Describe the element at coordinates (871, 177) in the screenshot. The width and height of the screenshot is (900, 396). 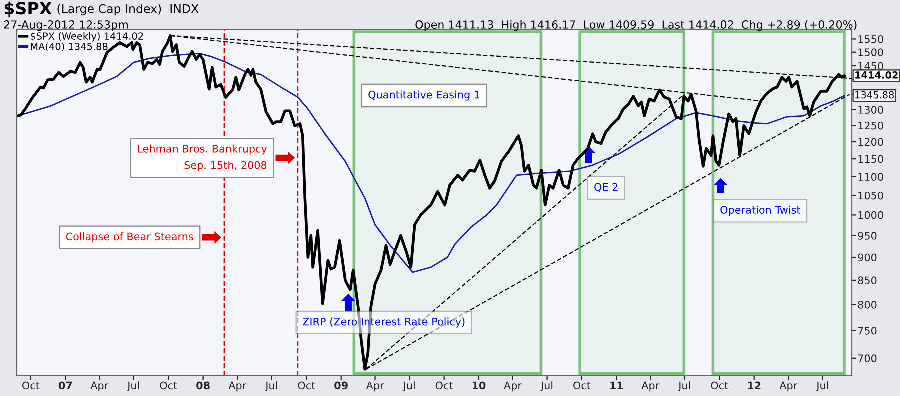
I see `y-tick-label: 1100` at that location.